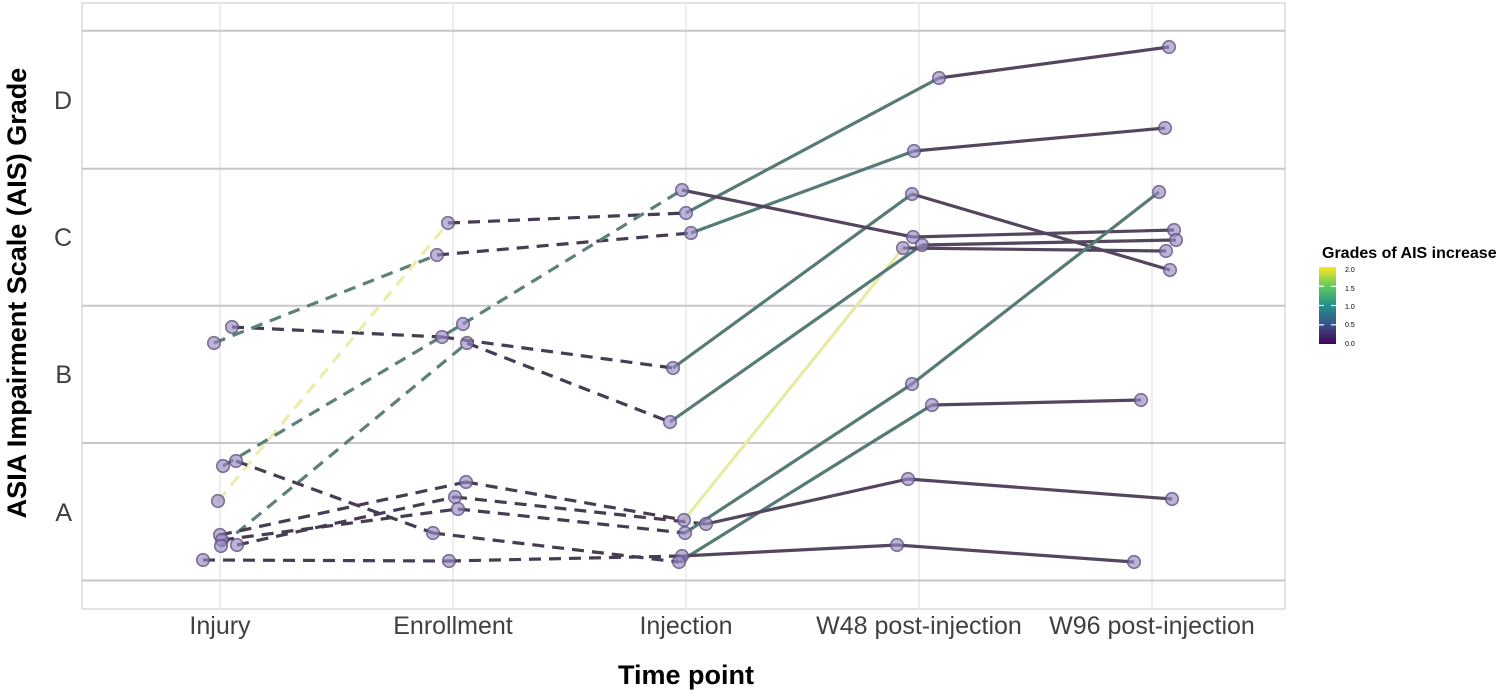 This screenshot has width=1500, height=696. I want to click on svg-text: Grades of AIS increase, so click(1409, 253).